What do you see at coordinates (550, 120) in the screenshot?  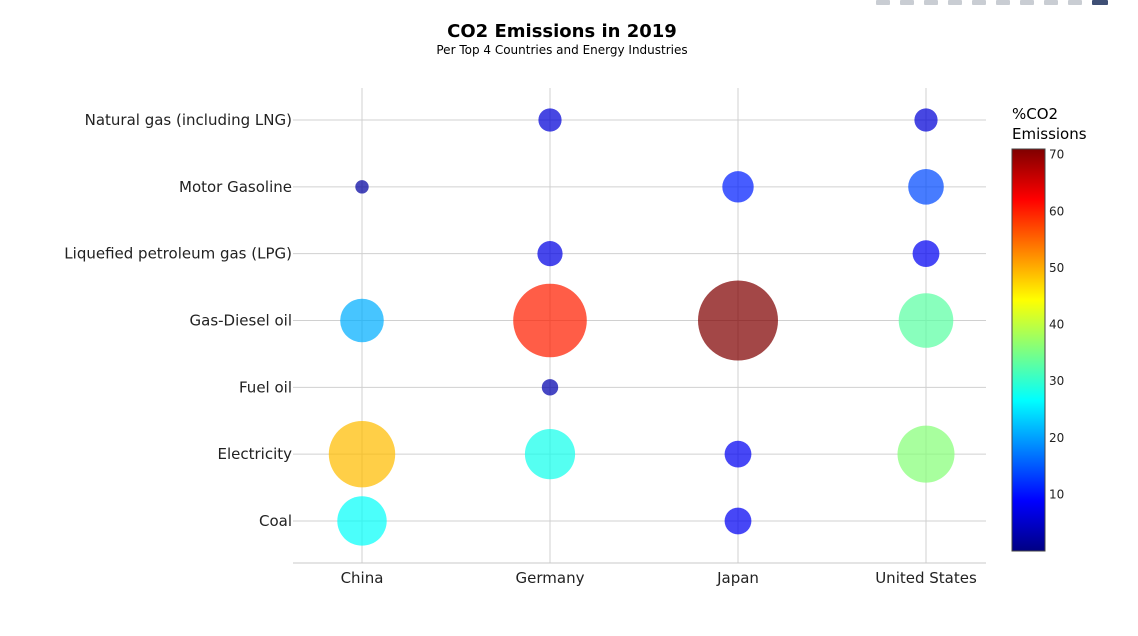 I see `bubble-germany-natural-gas-including-lng` at bounding box center [550, 120].